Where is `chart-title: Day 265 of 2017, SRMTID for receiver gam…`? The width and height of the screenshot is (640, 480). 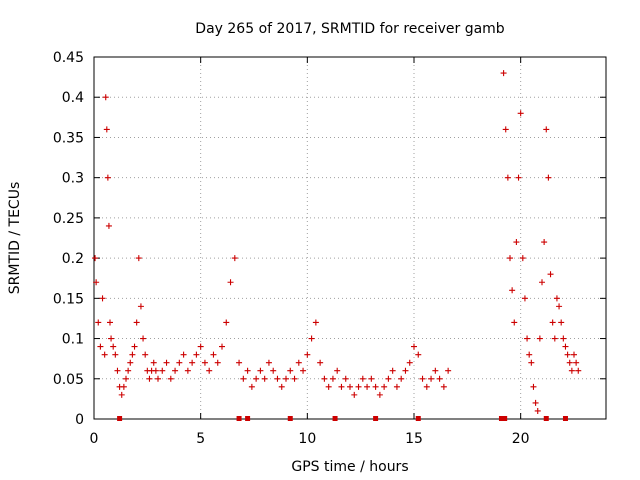 chart-title: Day 265 of 2017, SRMTID for receiver gam… is located at coordinates (350, 29).